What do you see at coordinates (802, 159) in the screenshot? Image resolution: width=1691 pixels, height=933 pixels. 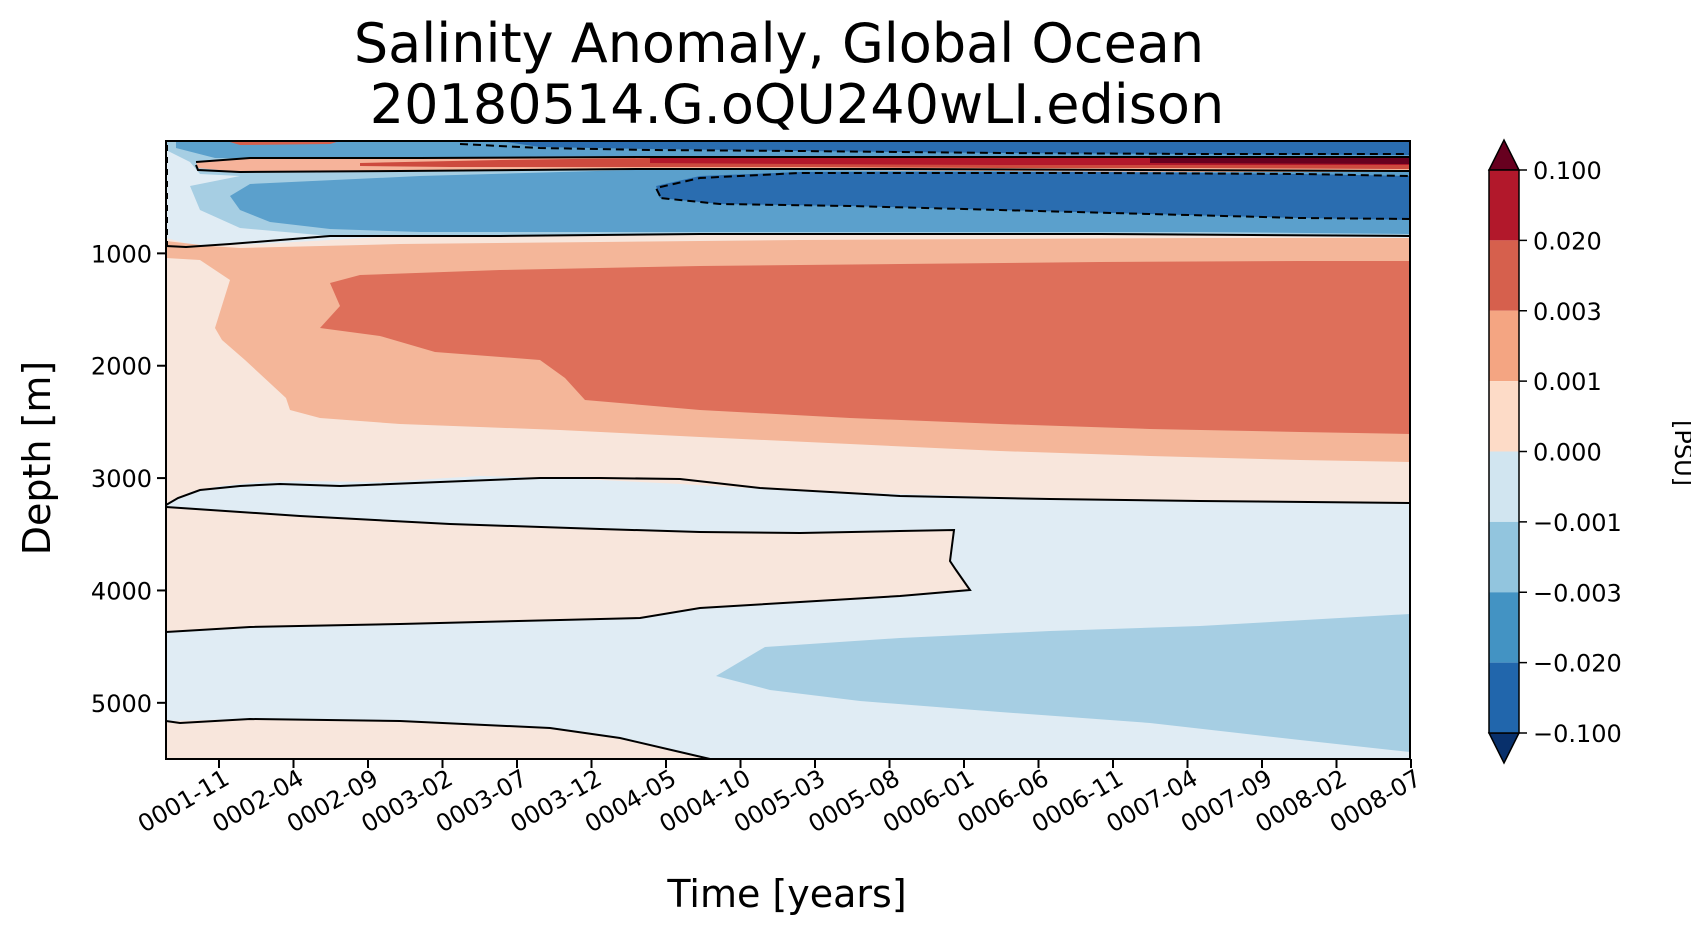 I see `contour-line-surface-positive` at bounding box center [802, 159].